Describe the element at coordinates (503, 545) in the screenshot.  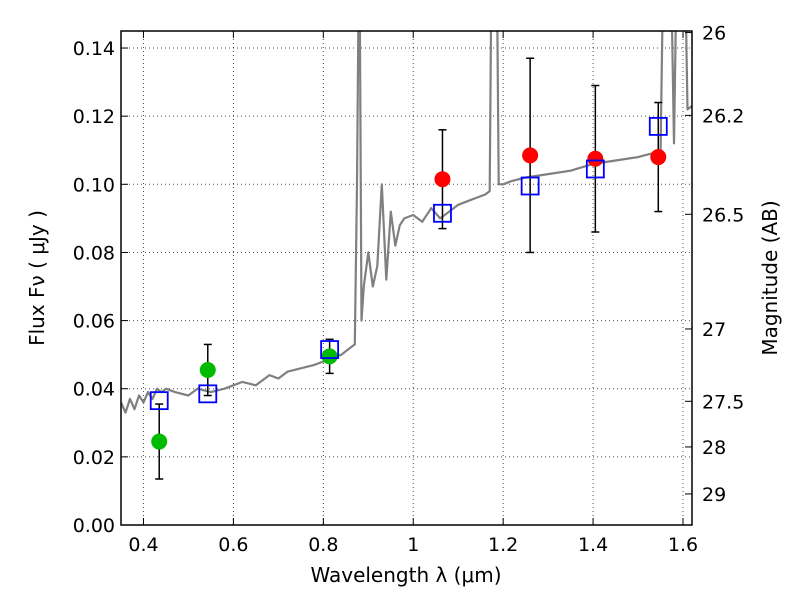
I see `x-tick-label: 1.2` at that location.